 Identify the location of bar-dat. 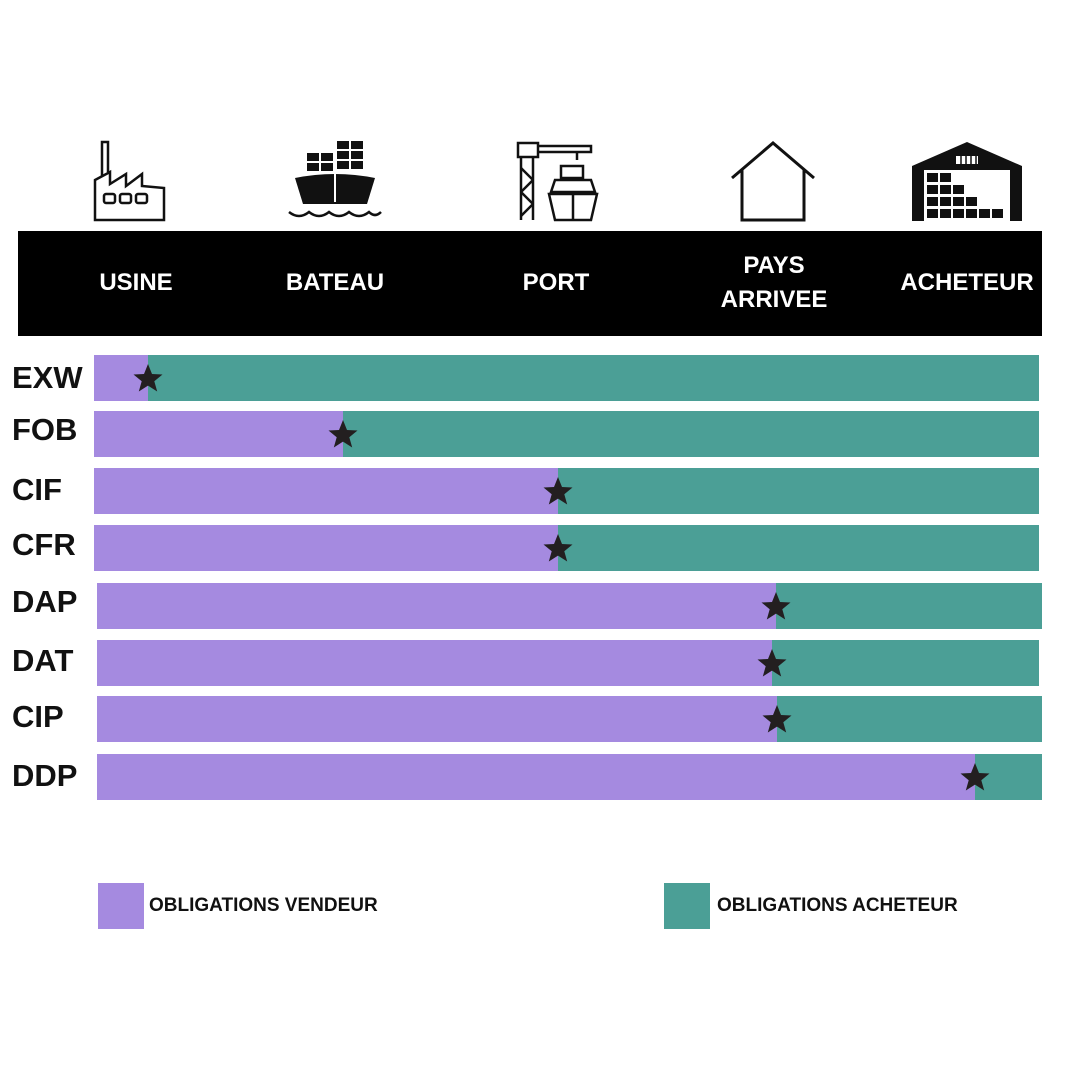
(568, 663).